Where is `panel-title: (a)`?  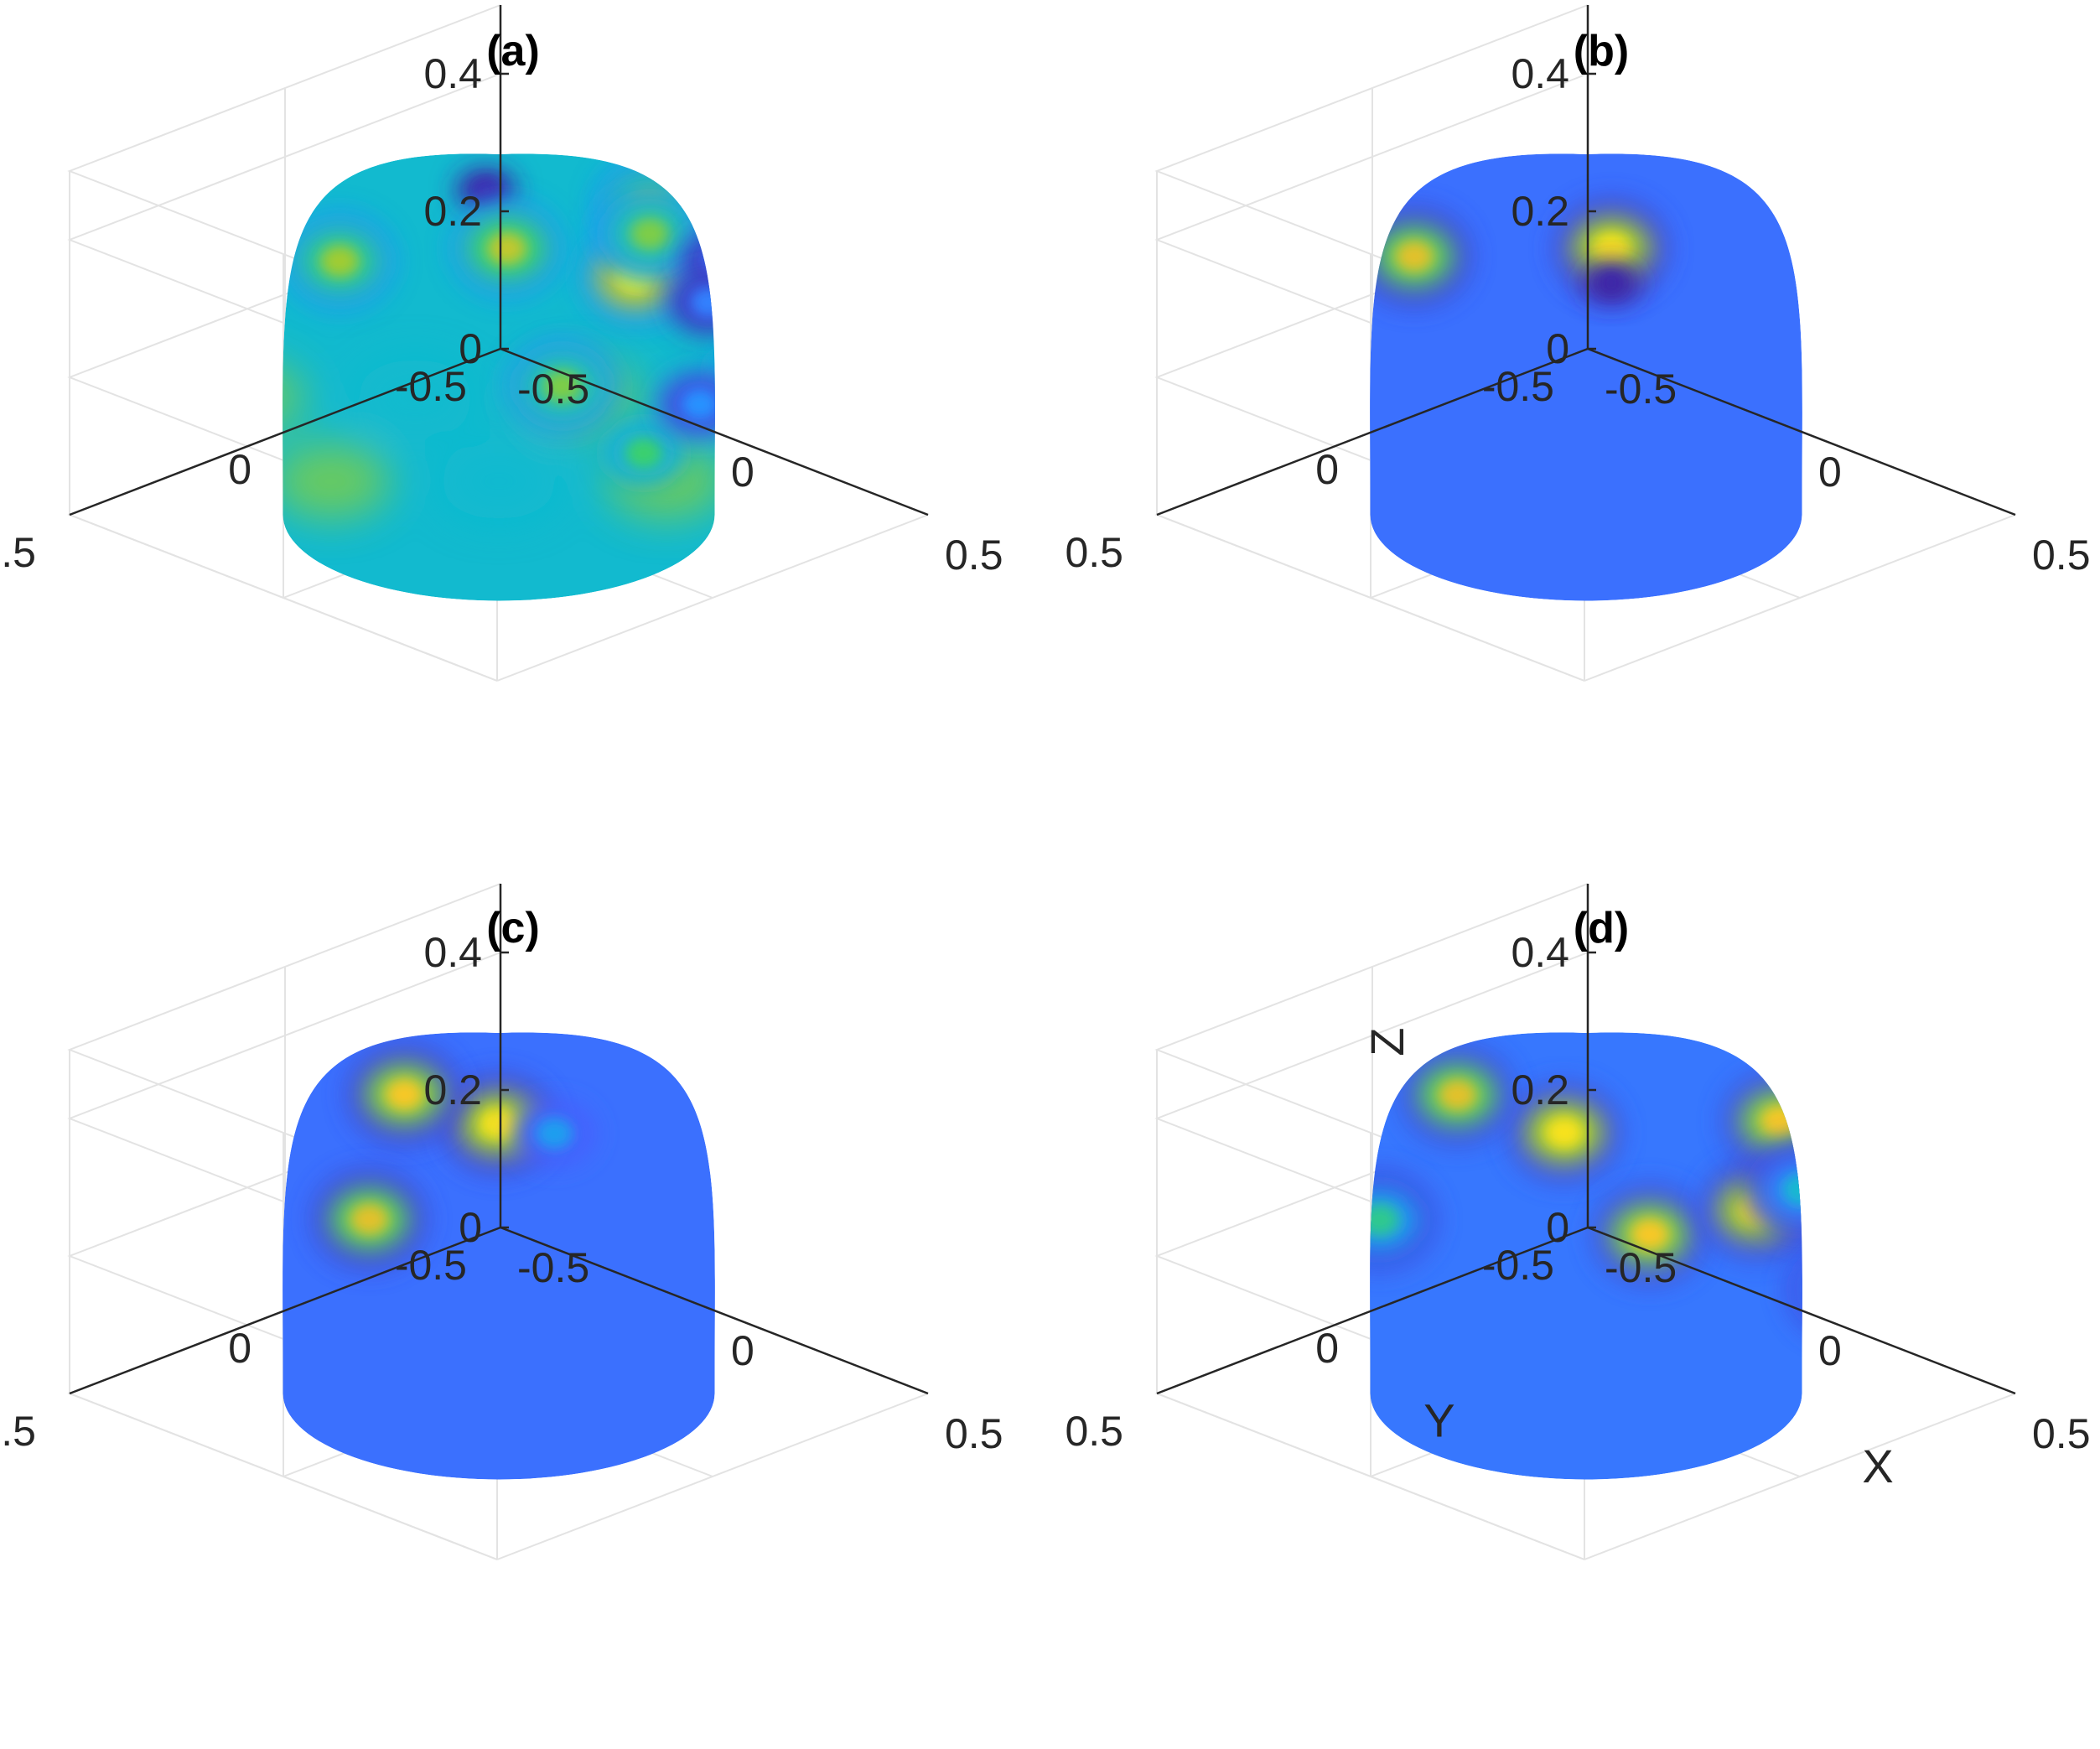
panel-title: (a) is located at coordinates (513, 51).